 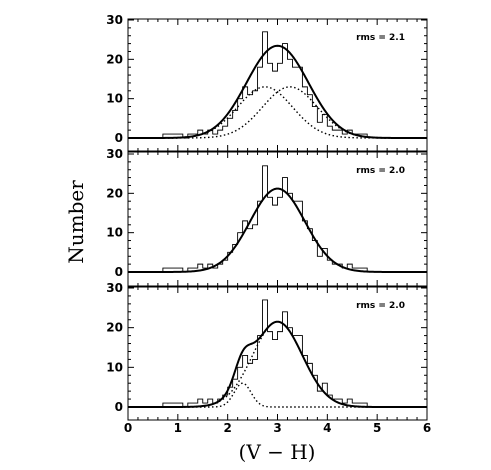 What do you see at coordinates (178, 428) in the screenshot?
I see `x-tick-label: 1` at bounding box center [178, 428].